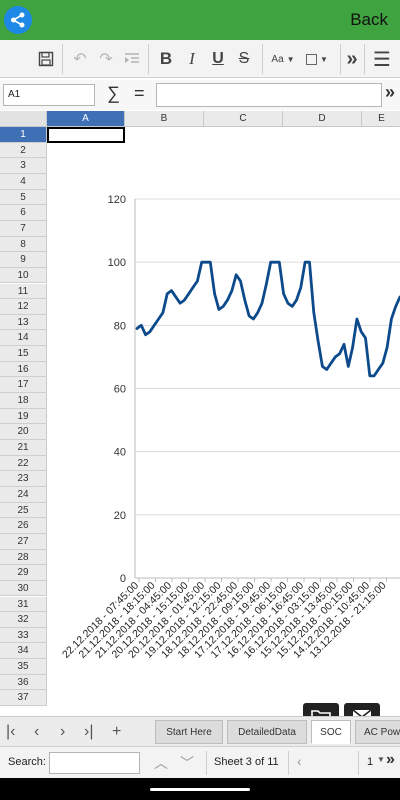  What do you see at coordinates (23, 698) in the screenshot?
I see `row-header: 37` at bounding box center [23, 698].